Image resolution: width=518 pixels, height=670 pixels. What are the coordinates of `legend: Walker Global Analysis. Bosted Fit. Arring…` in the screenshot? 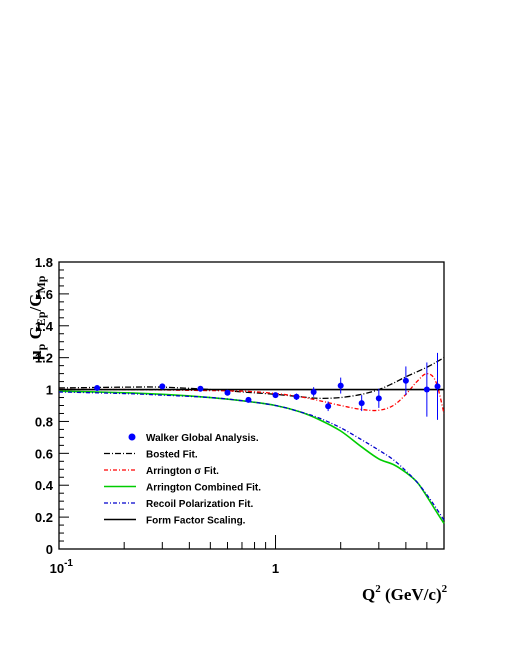 It's located at (182, 480).